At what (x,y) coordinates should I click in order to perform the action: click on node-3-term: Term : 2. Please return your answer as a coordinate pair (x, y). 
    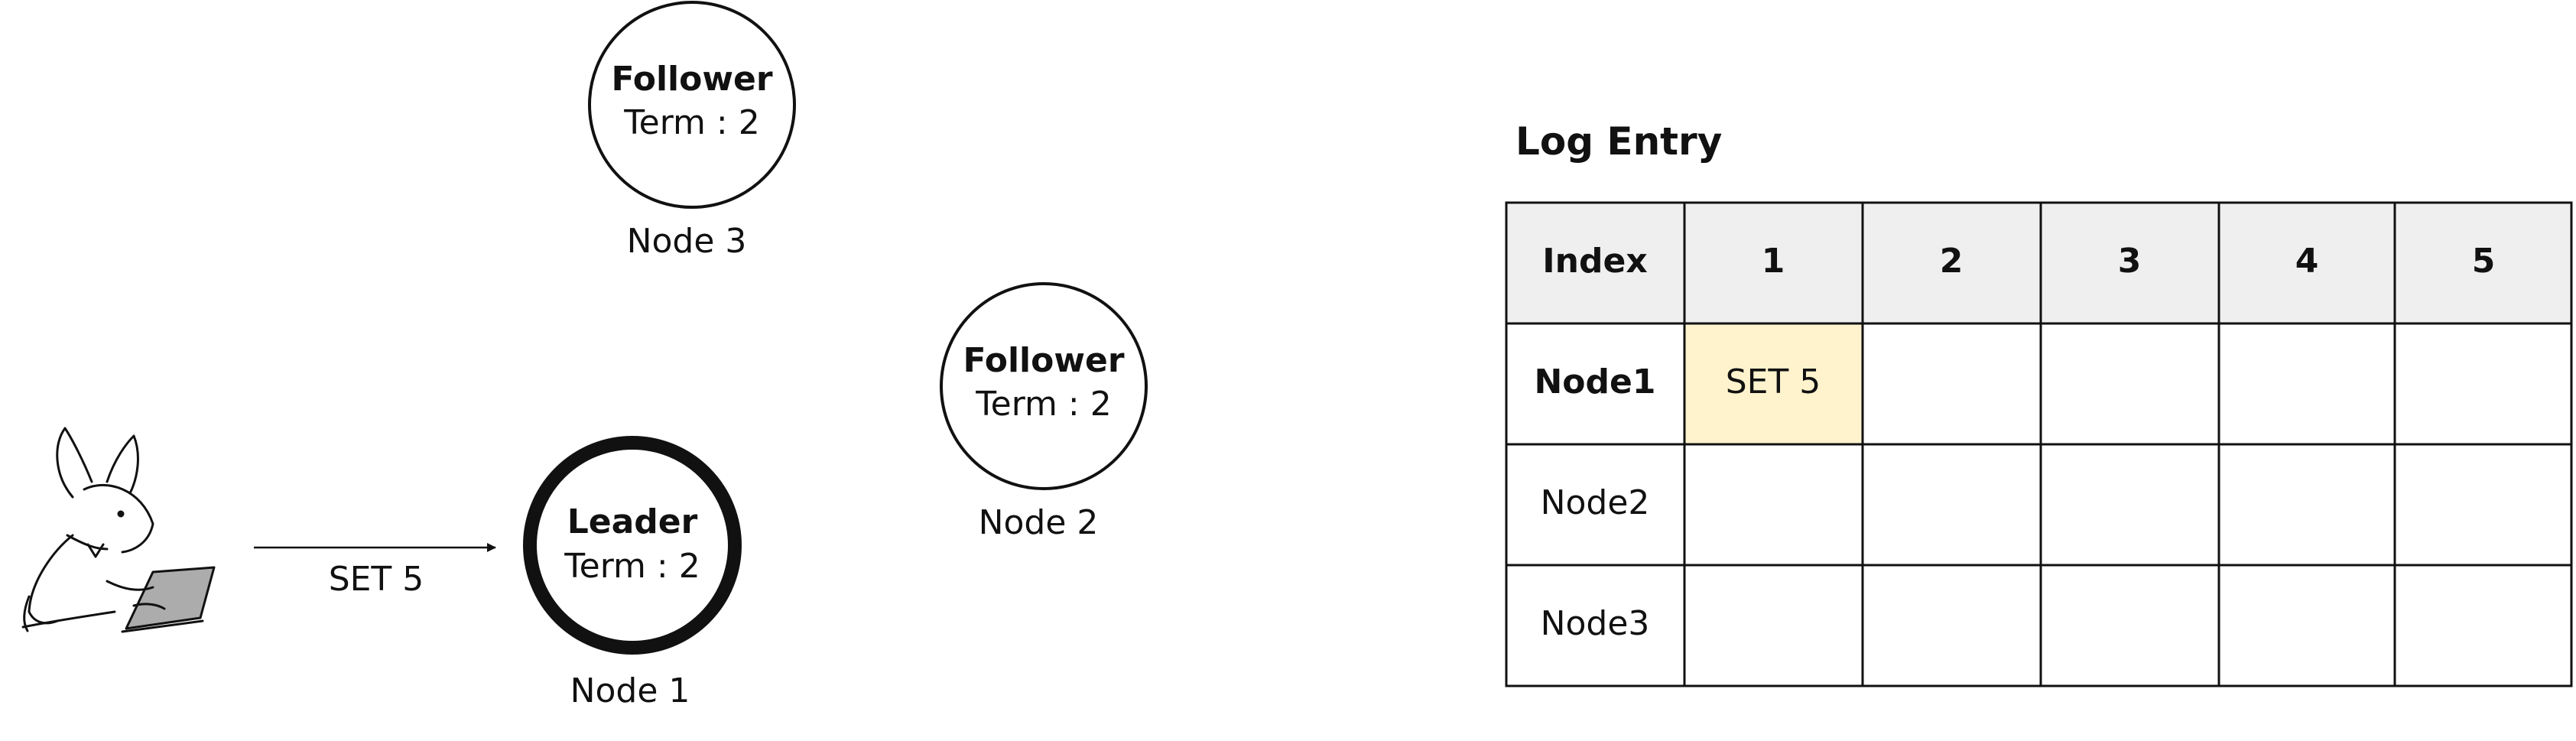
    Looking at the image, I should click on (691, 122).